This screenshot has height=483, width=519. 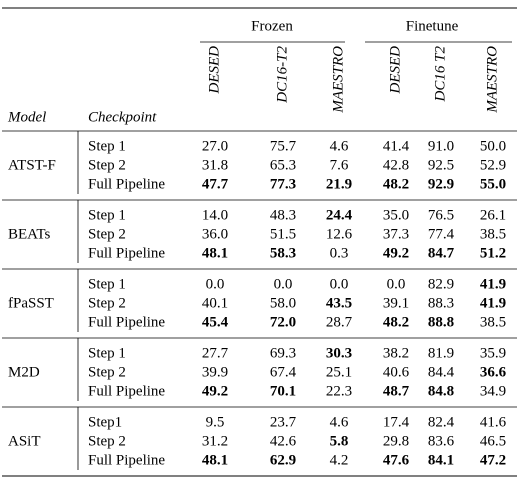 What do you see at coordinates (122, 117) in the screenshot?
I see `column-header: Checkpoint` at bounding box center [122, 117].